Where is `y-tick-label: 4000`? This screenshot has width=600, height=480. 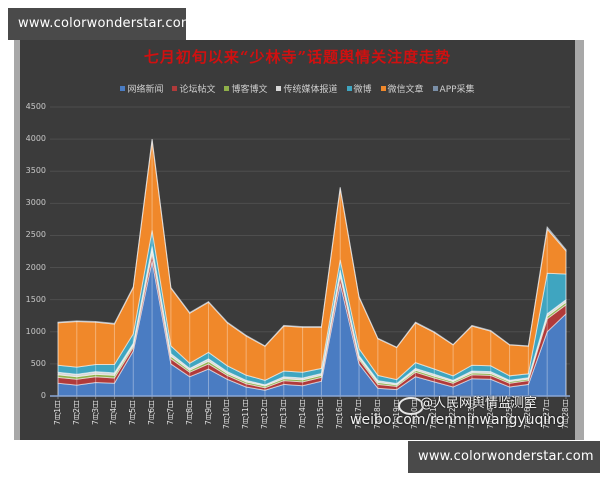
y-tick-label: 4000 is located at coordinates (35, 139).